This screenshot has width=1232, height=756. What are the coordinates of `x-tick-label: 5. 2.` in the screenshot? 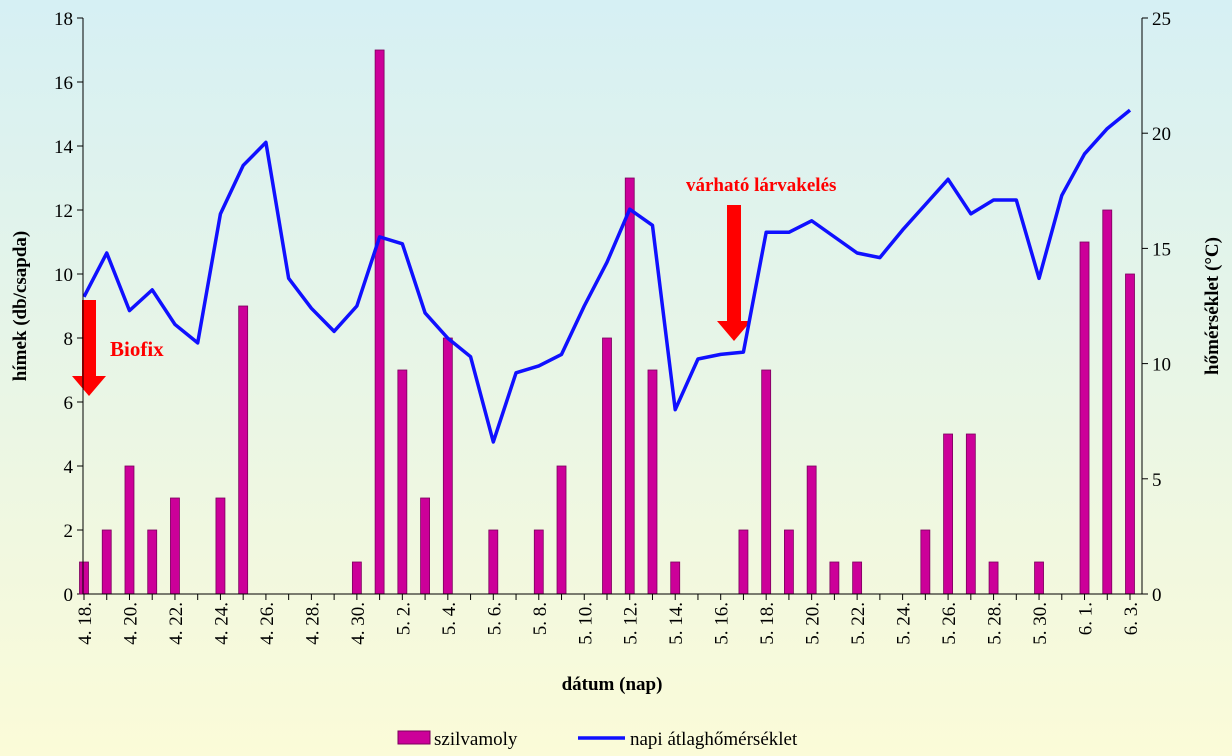 It's located at (403, 618).